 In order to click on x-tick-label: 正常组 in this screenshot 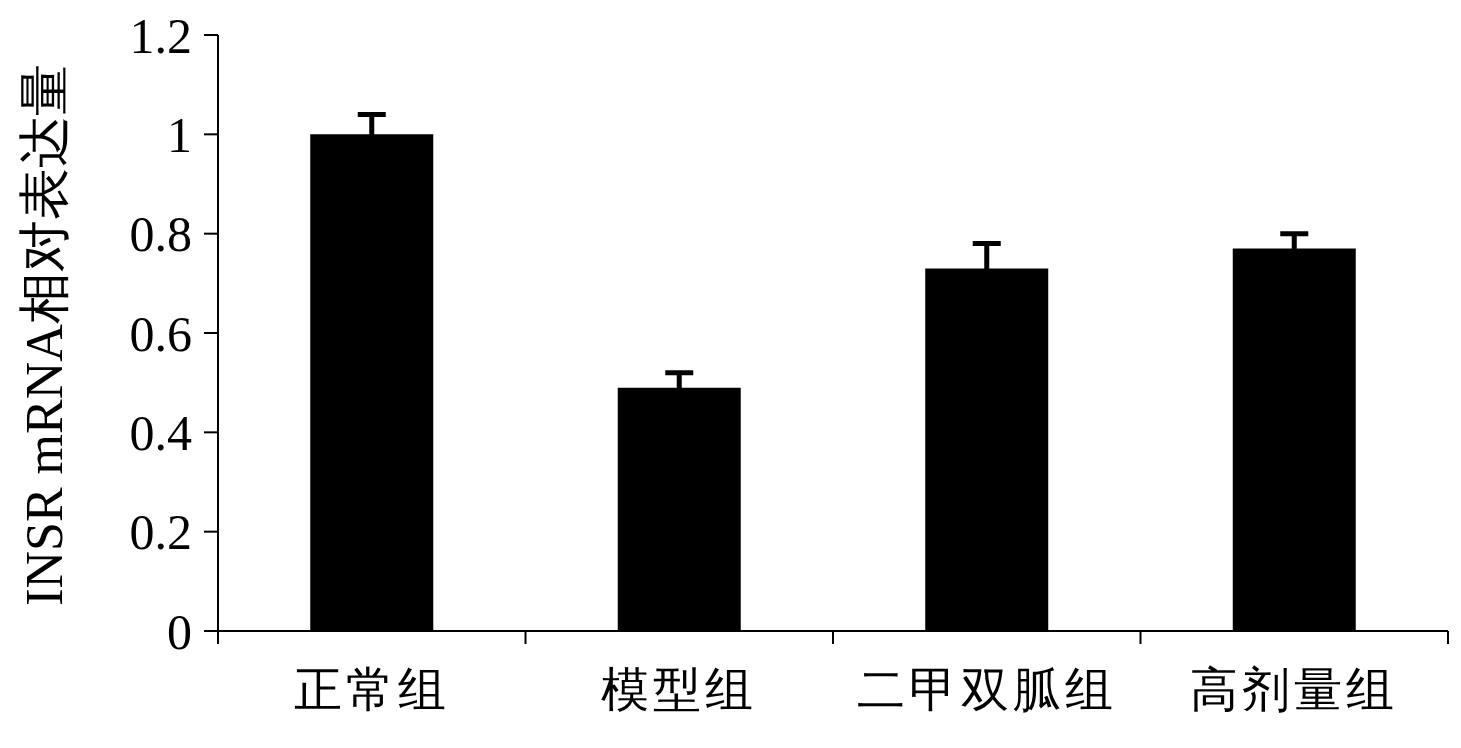, I will do `click(371, 689)`.